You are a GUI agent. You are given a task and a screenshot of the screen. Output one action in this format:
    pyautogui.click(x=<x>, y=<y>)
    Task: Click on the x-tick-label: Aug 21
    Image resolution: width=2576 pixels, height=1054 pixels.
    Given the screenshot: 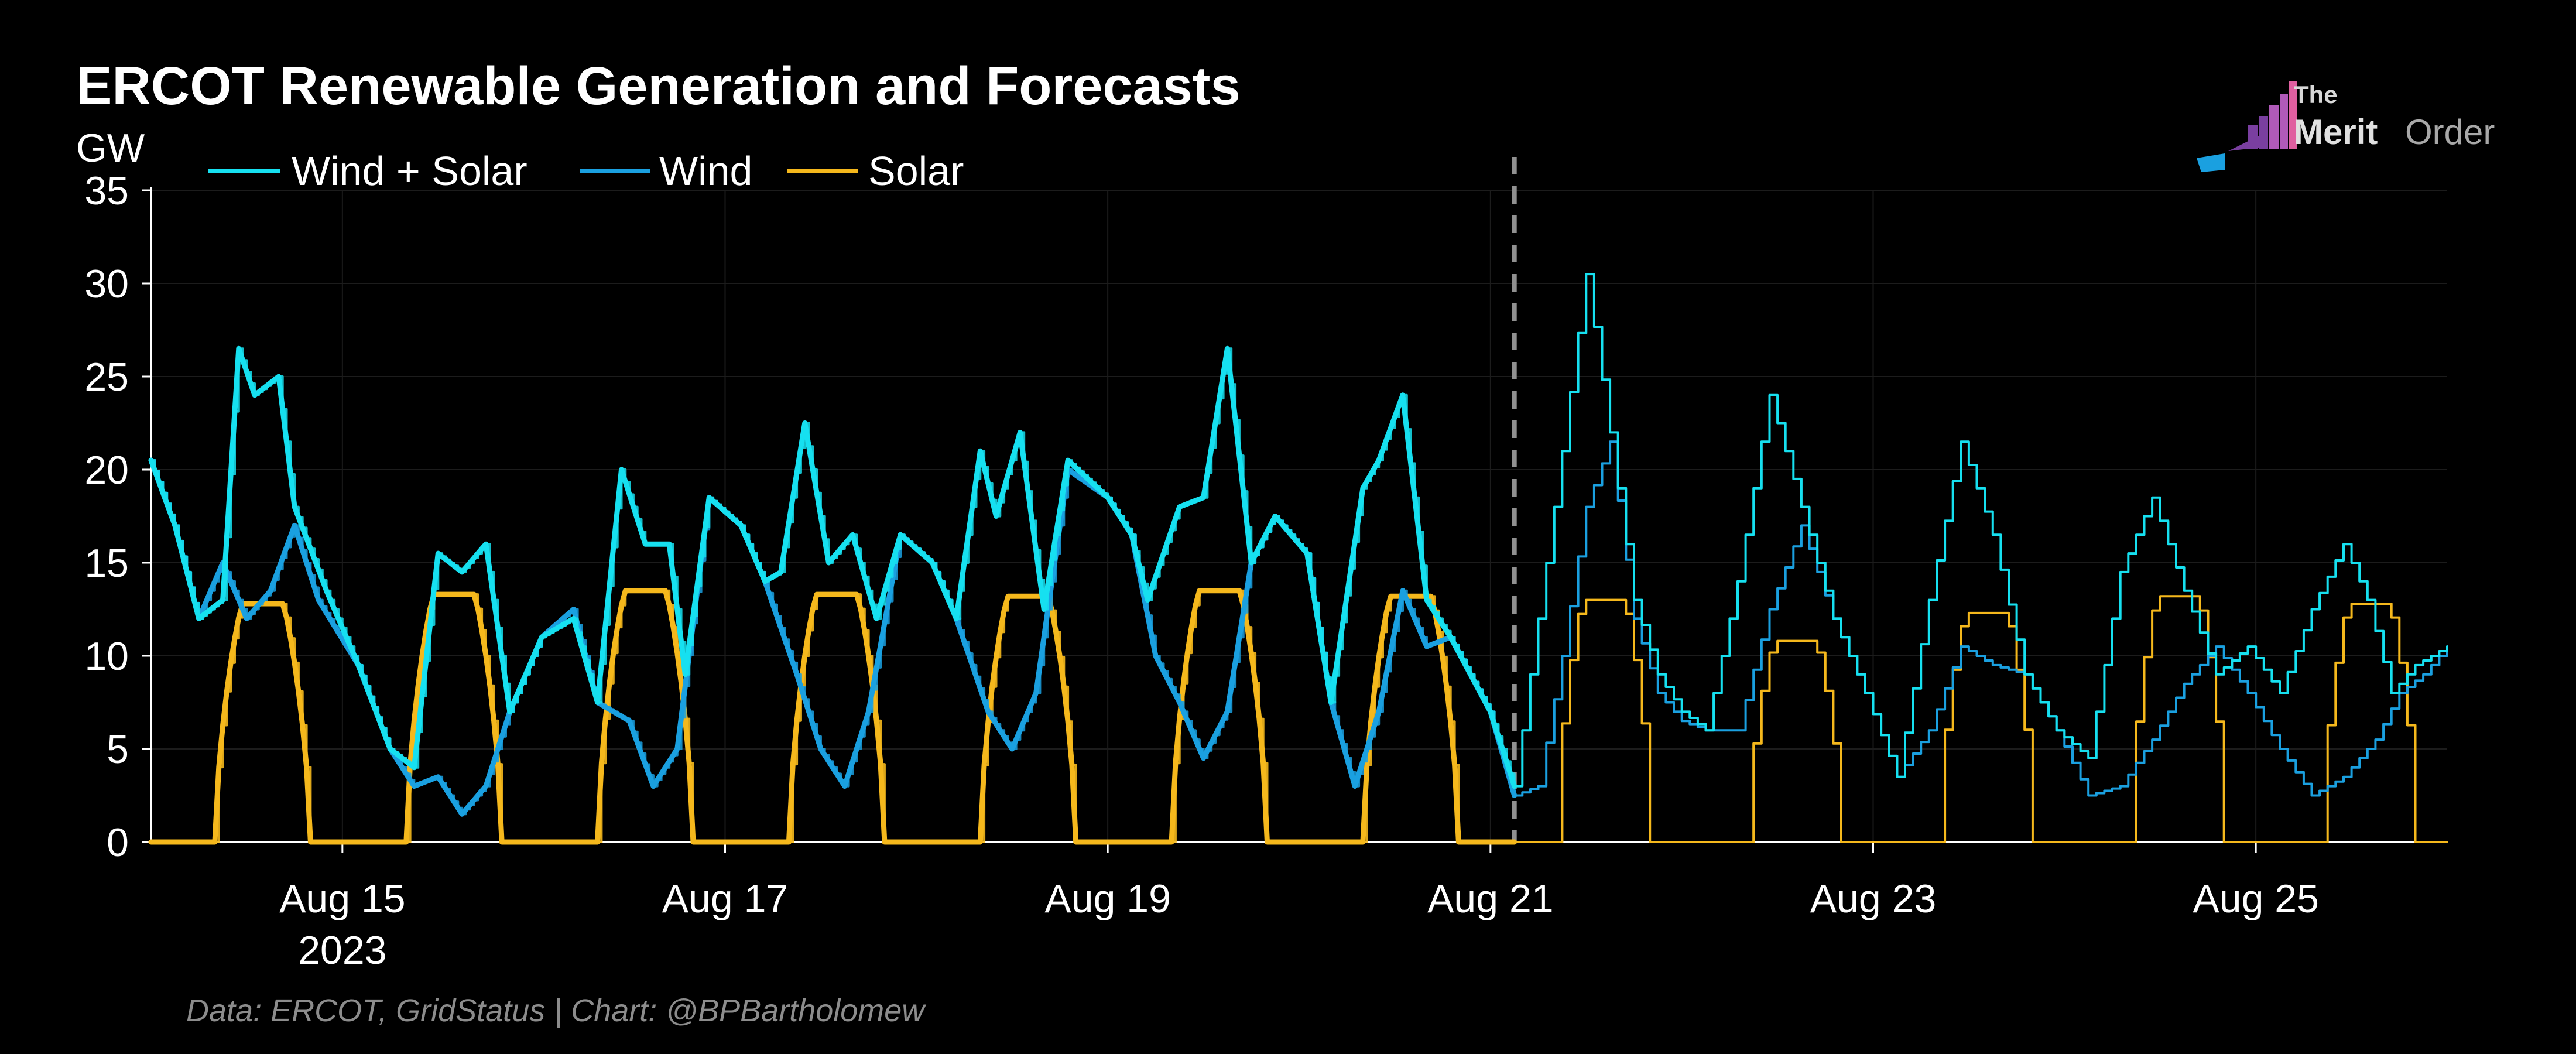 What is the action you would take?
    pyautogui.click(x=1490, y=899)
    